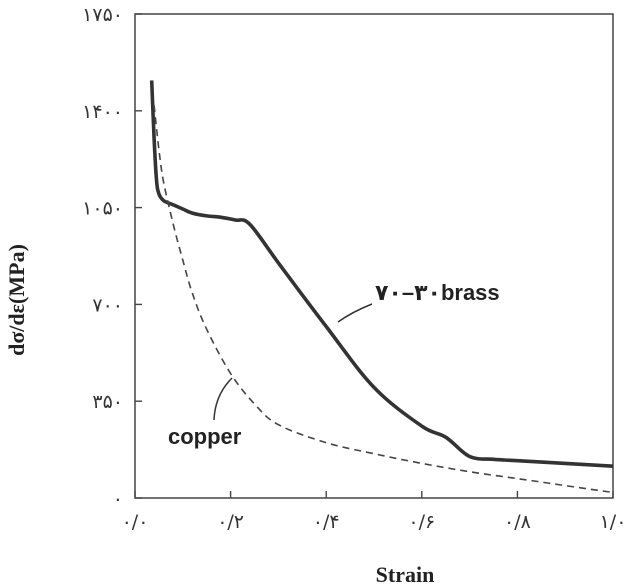 The height and width of the screenshot is (588, 633). I want to click on y-tick-label: ۱۷۵۰, so click(102, 15).